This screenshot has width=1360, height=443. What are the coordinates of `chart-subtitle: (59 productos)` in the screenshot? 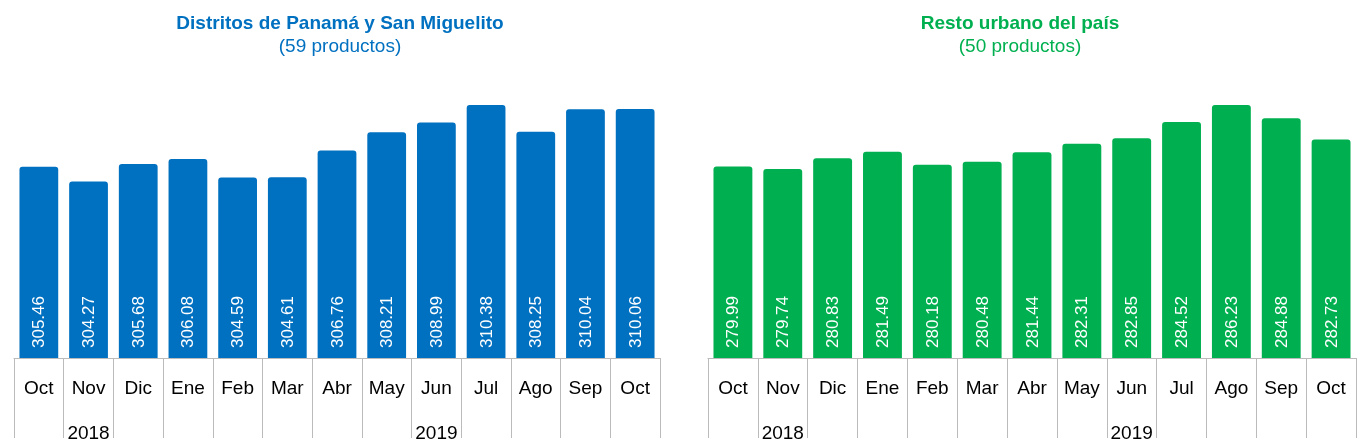 It's located at (340, 45).